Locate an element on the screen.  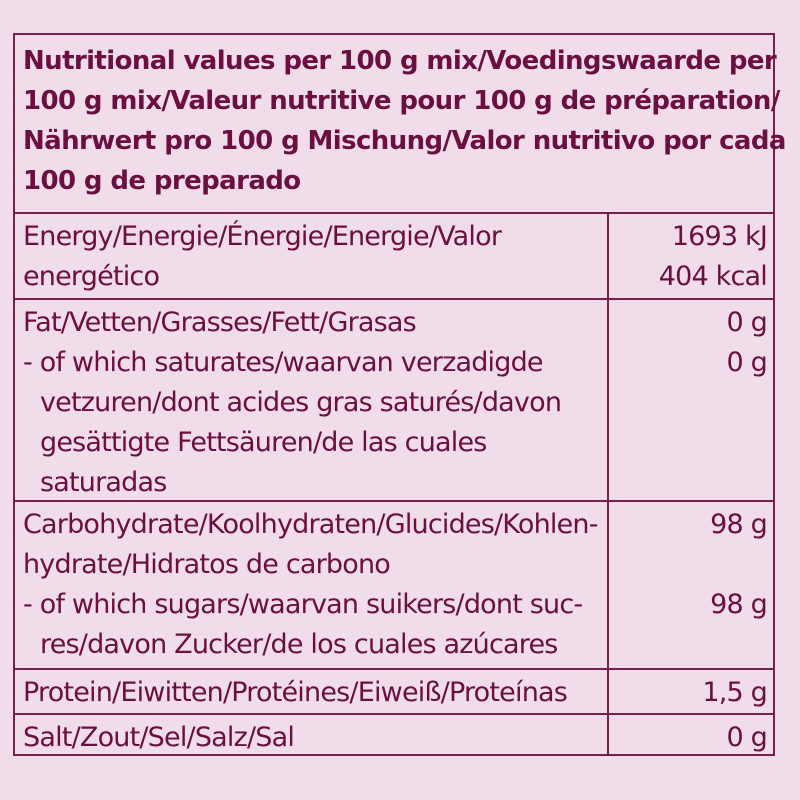
label-line: energético is located at coordinates (91, 276).